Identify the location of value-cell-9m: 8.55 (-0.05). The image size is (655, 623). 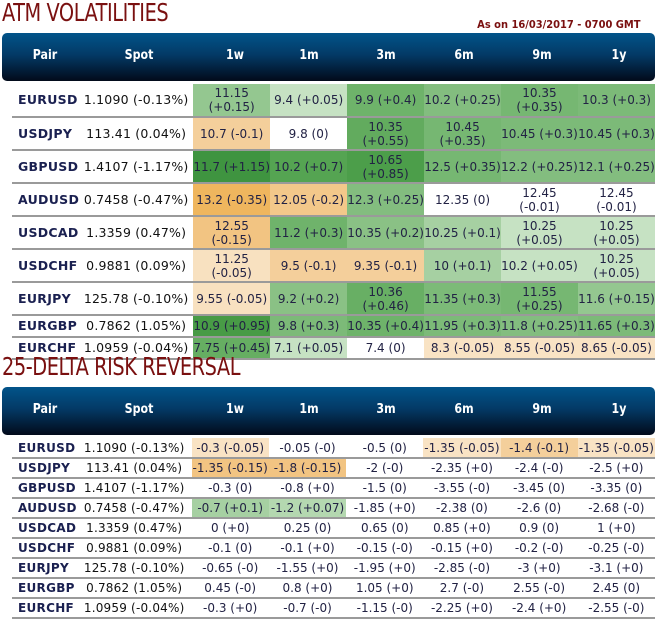
(539, 348).